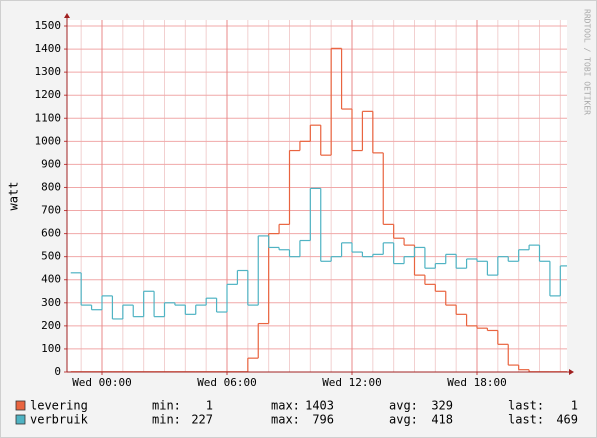 The height and width of the screenshot is (438, 597). What do you see at coordinates (59, 420) in the screenshot?
I see `legend-label: verbruik` at bounding box center [59, 420].